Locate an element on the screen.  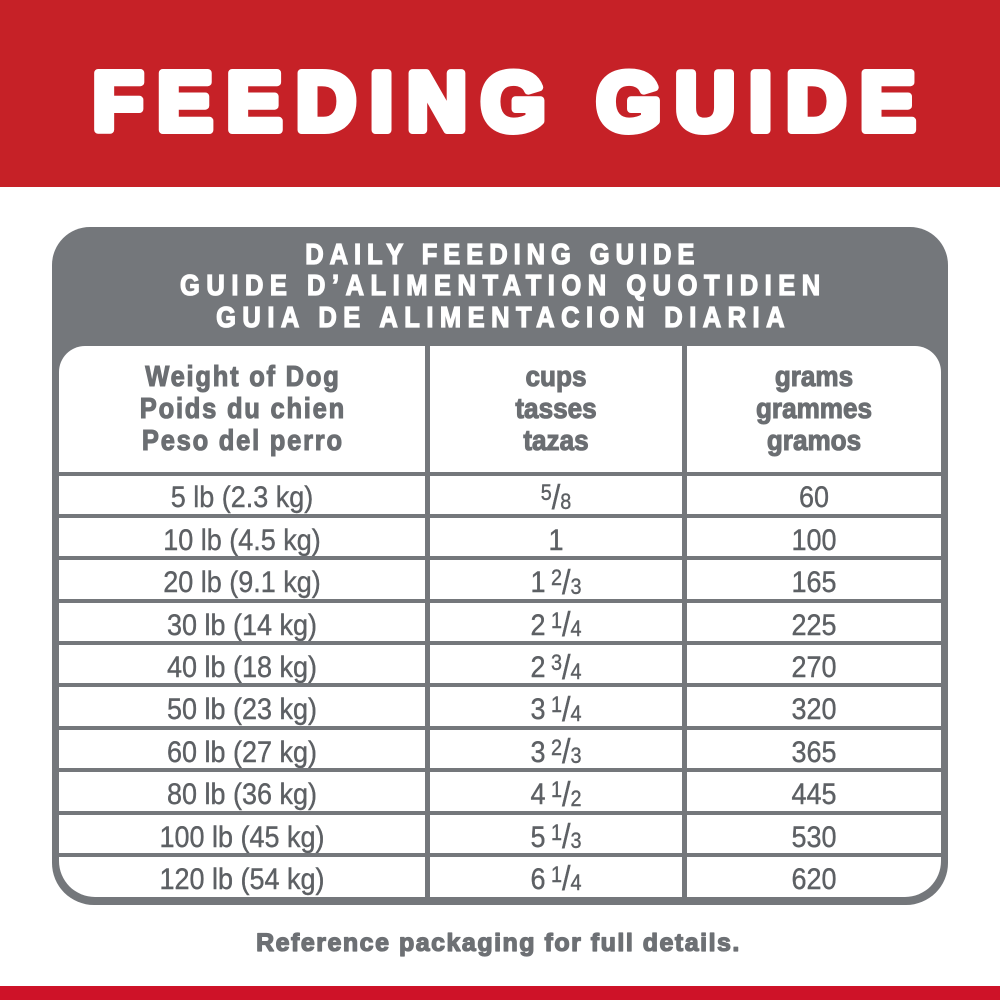
svg-text: FEEDING GUIDE is located at coordinates (511, 101).